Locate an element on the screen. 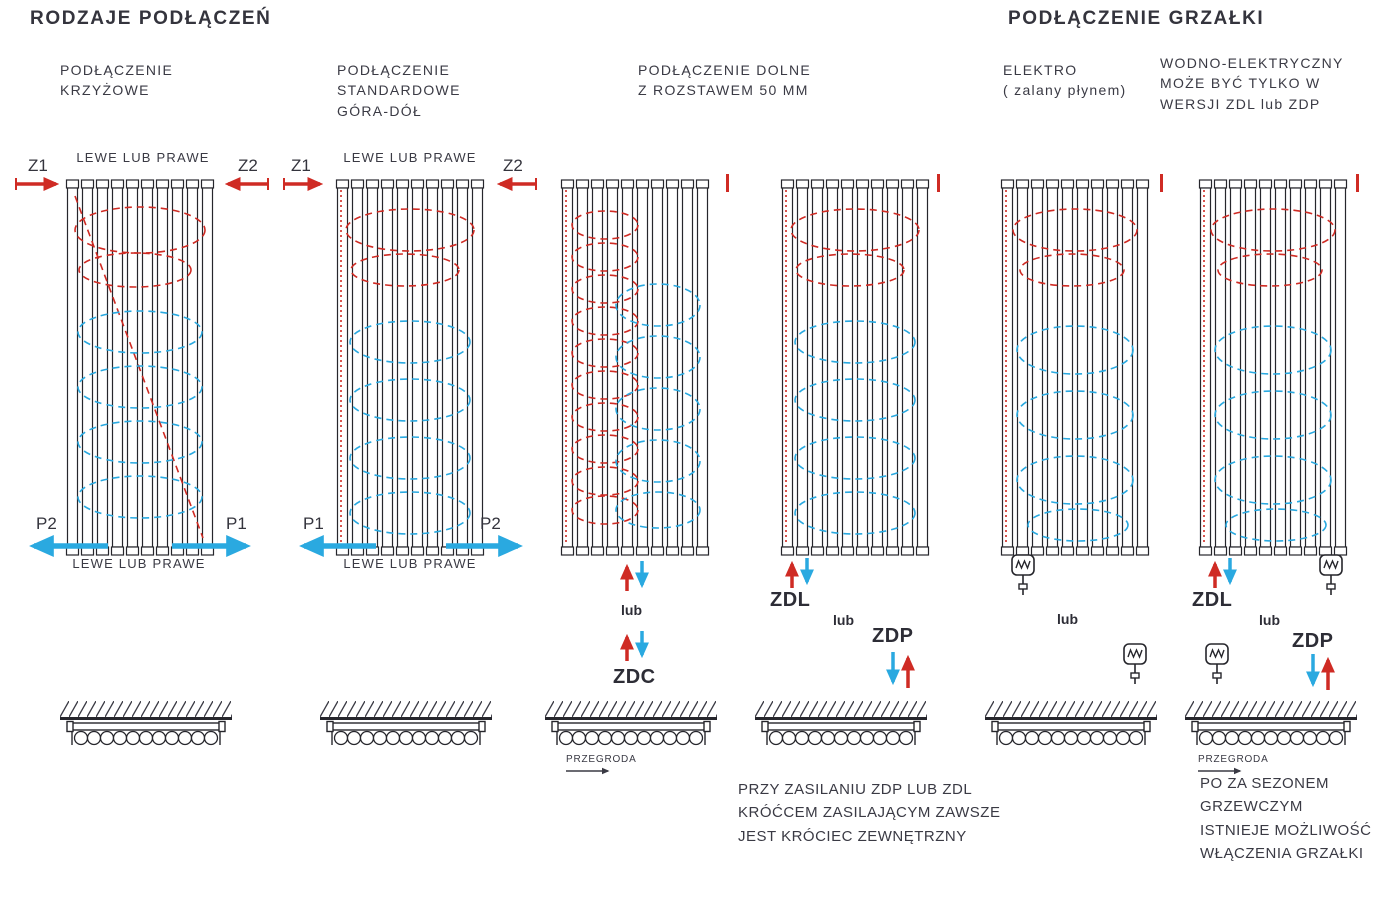 Image resolution: width=1389 pixels, height=904 pixels. bottom-pair-arrows-3b-icon is located at coordinates (634, 646).